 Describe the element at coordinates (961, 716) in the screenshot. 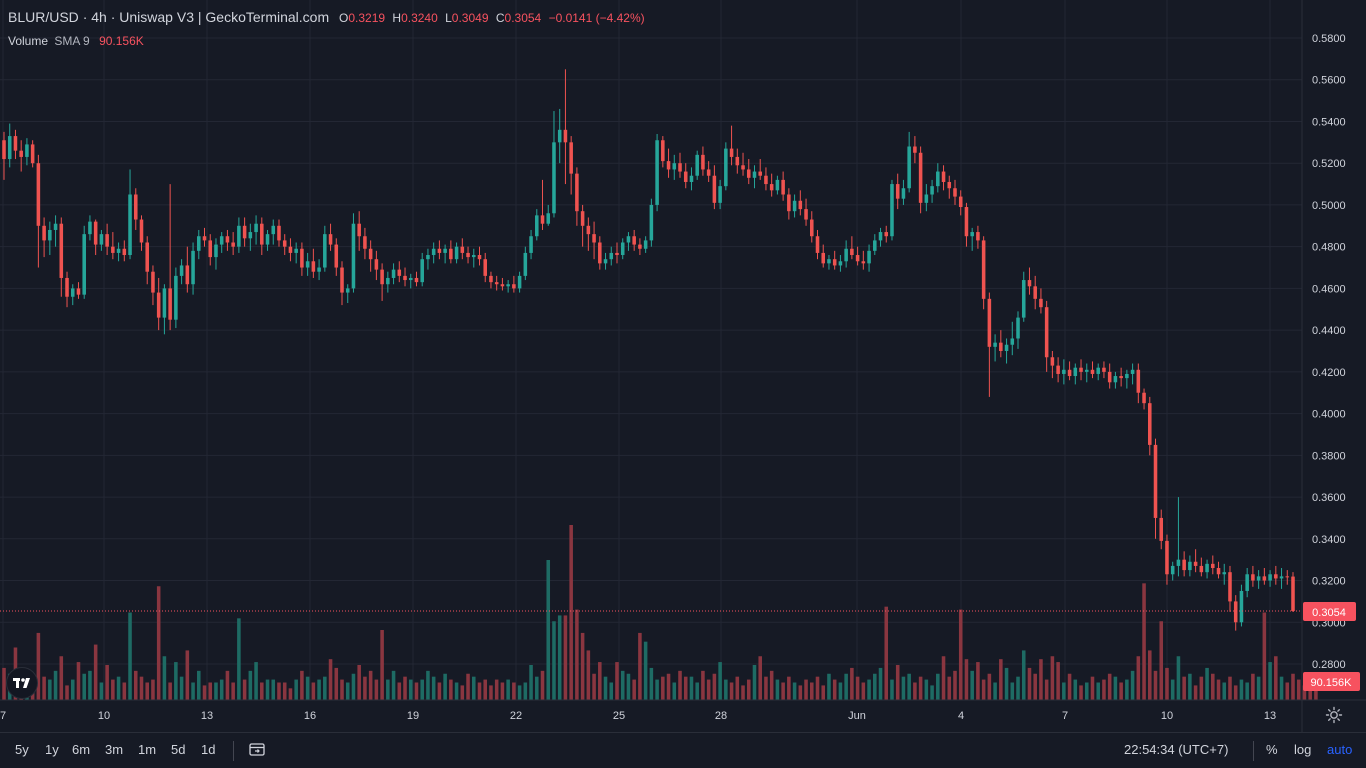

I see `x-tick-label: 4` at that location.